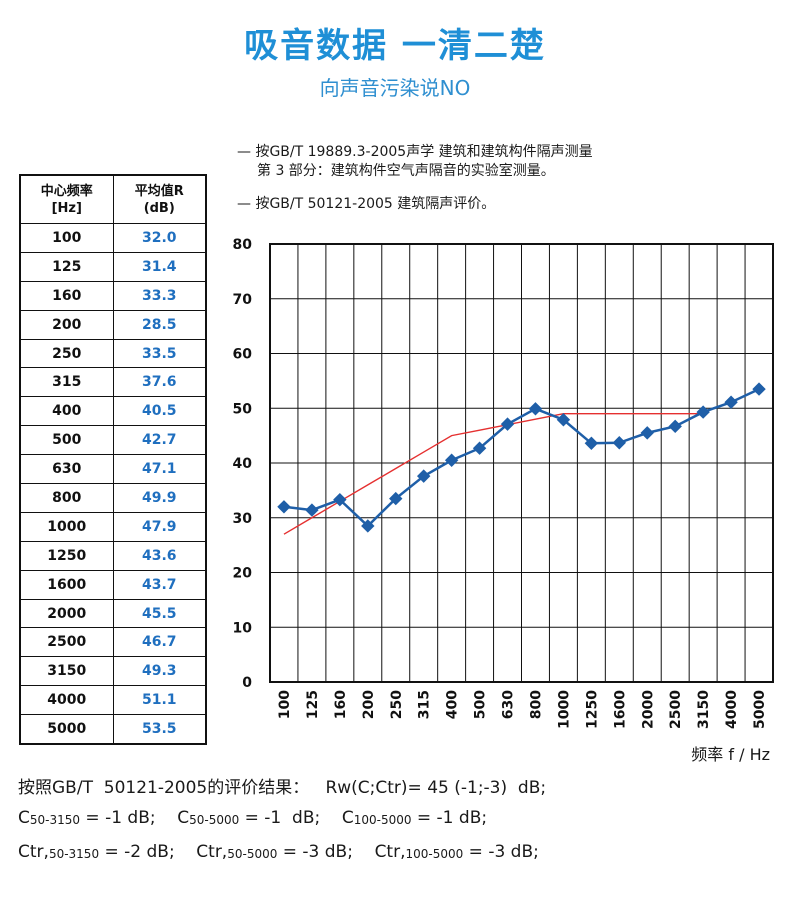 The height and width of the screenshot is (907, 790). I want to click on r-cell: 47.9, so click(159, 526).